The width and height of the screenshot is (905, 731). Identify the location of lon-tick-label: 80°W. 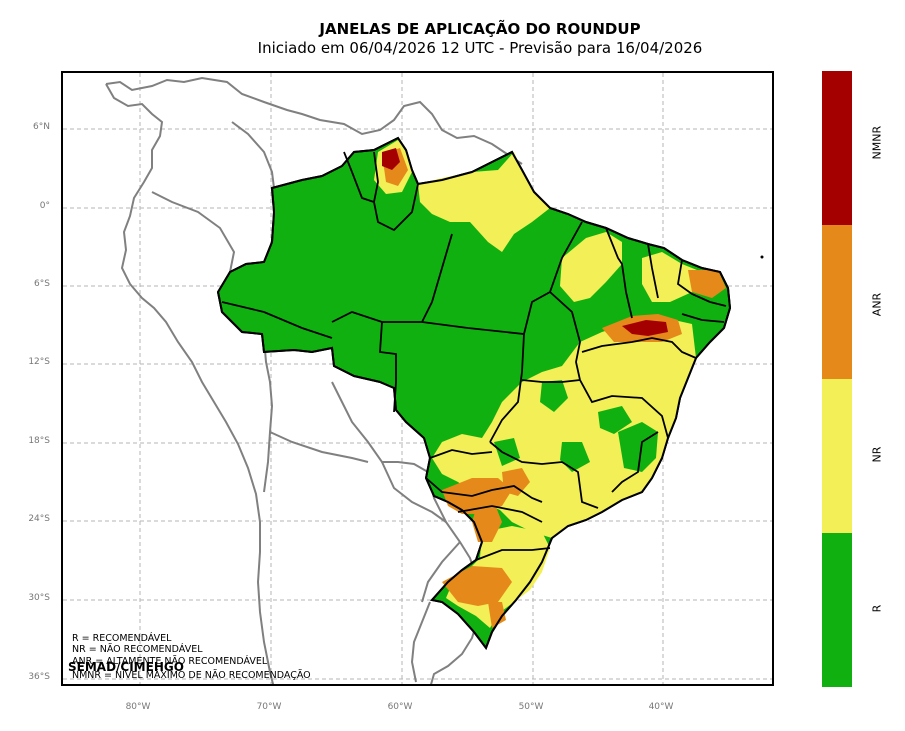
(138, 707).